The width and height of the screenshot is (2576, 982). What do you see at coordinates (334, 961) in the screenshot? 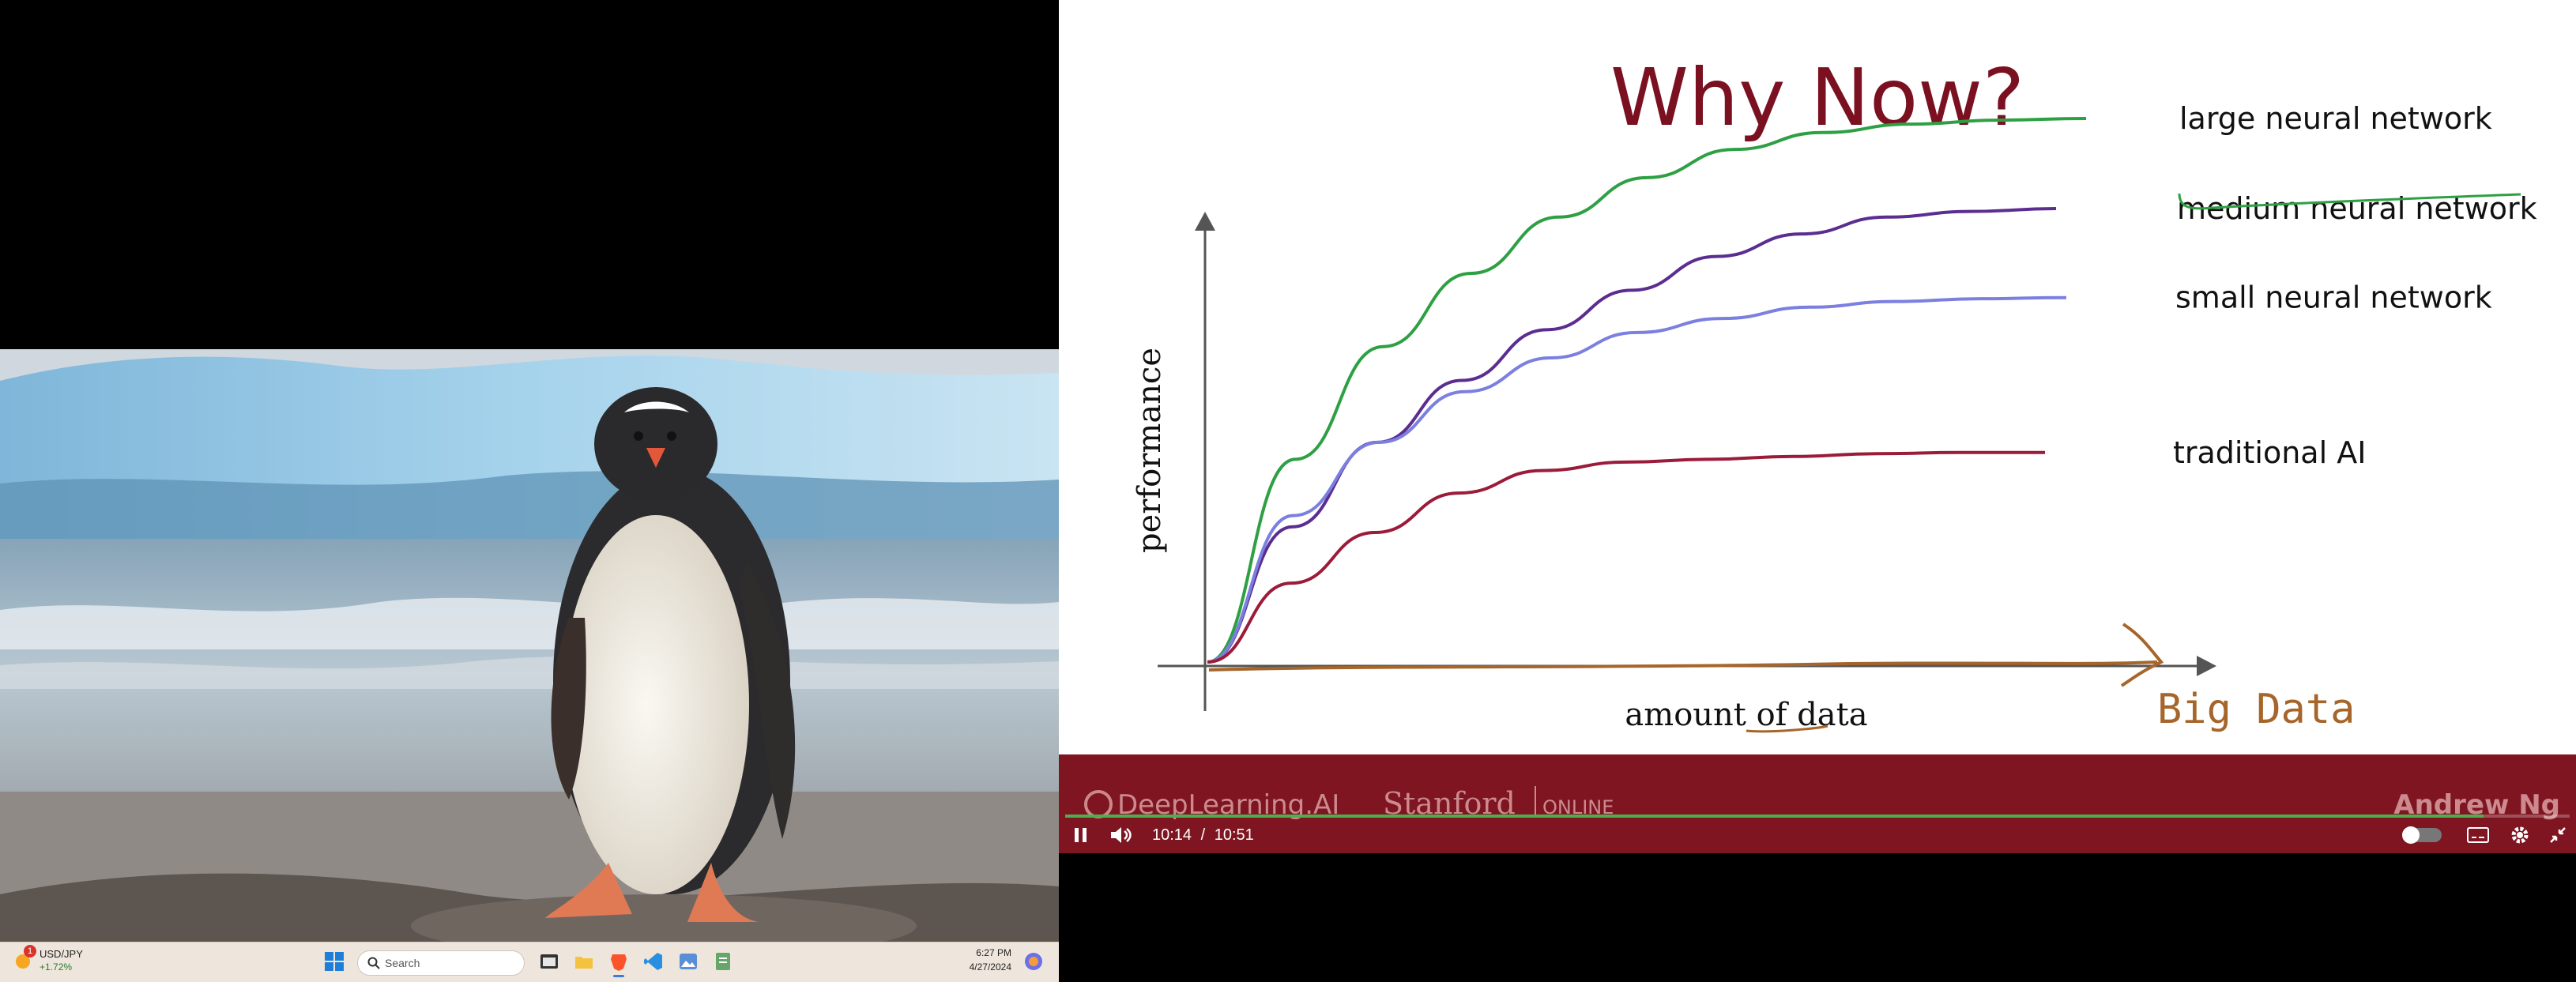
I see `windows-start-icon` at bounding box center [334, 961].